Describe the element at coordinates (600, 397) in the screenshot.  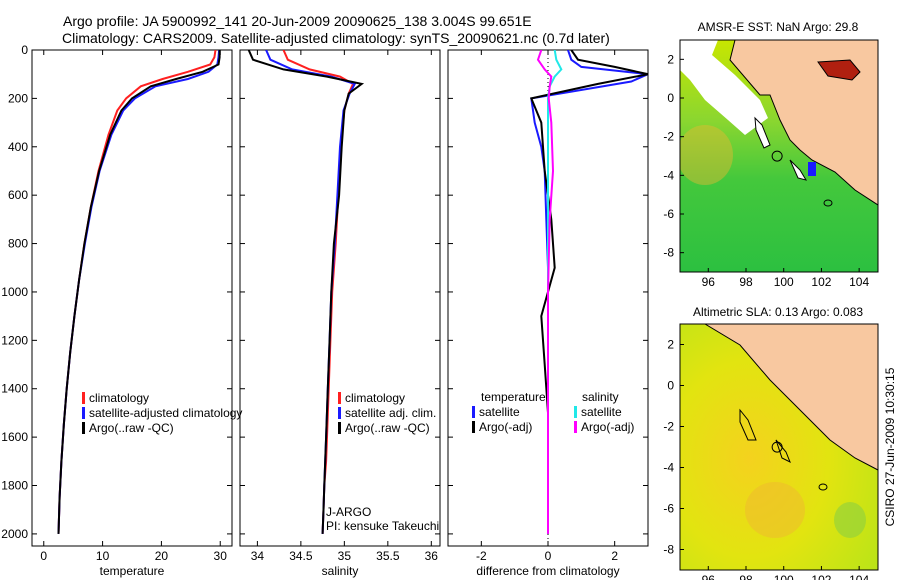
I see `salinity-diff-legend-title: salinity` at that location.